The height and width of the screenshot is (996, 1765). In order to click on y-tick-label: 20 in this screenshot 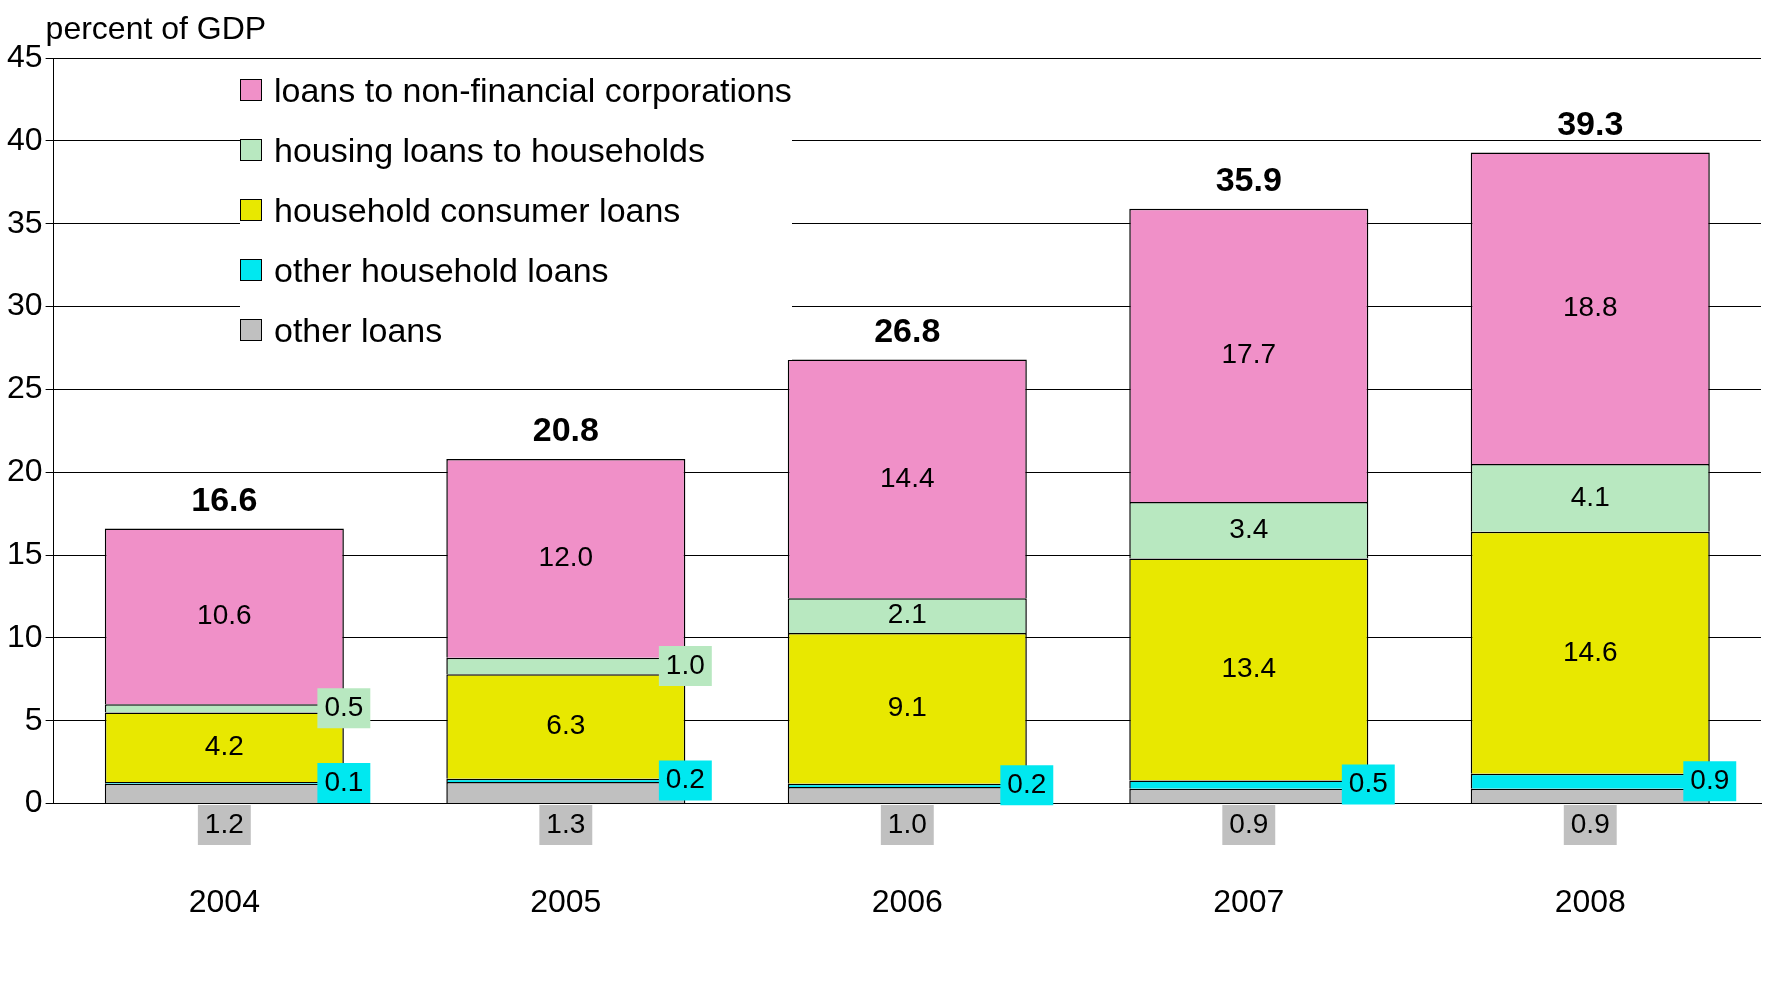, I will do `click(25, 470)`.